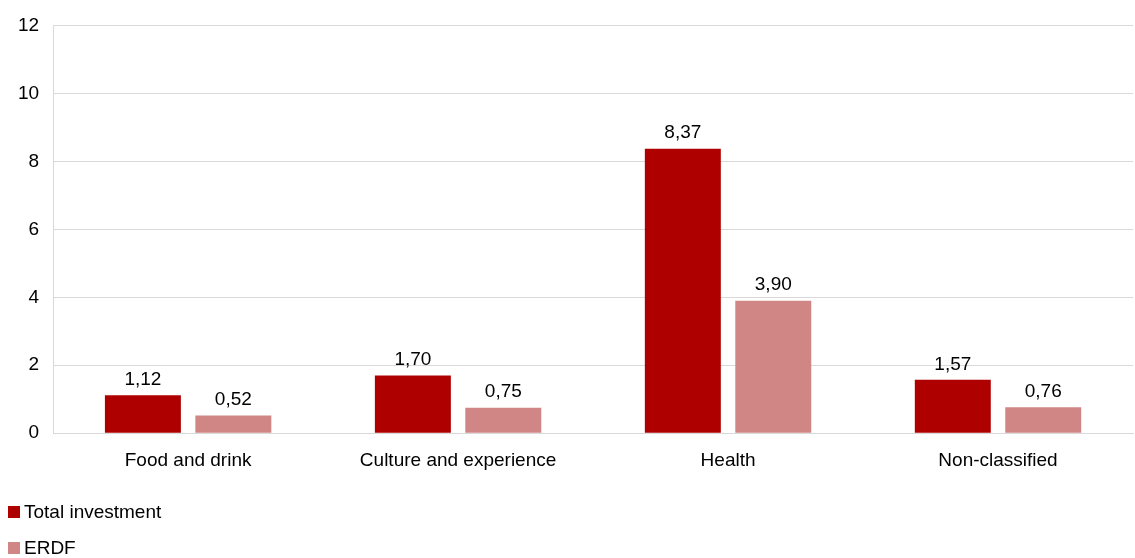 The image size is (1135, 558). Describe the element at coordinates (34, 228) in the screenshot. I see `y-tick-label: 6` at that location.